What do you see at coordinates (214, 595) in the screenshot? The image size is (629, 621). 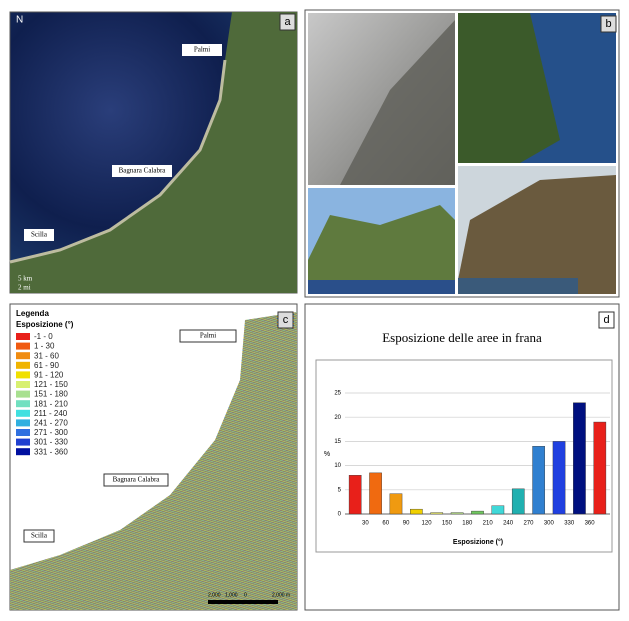 I see `scale-label: 2,000` at bounding box center [214, 595].